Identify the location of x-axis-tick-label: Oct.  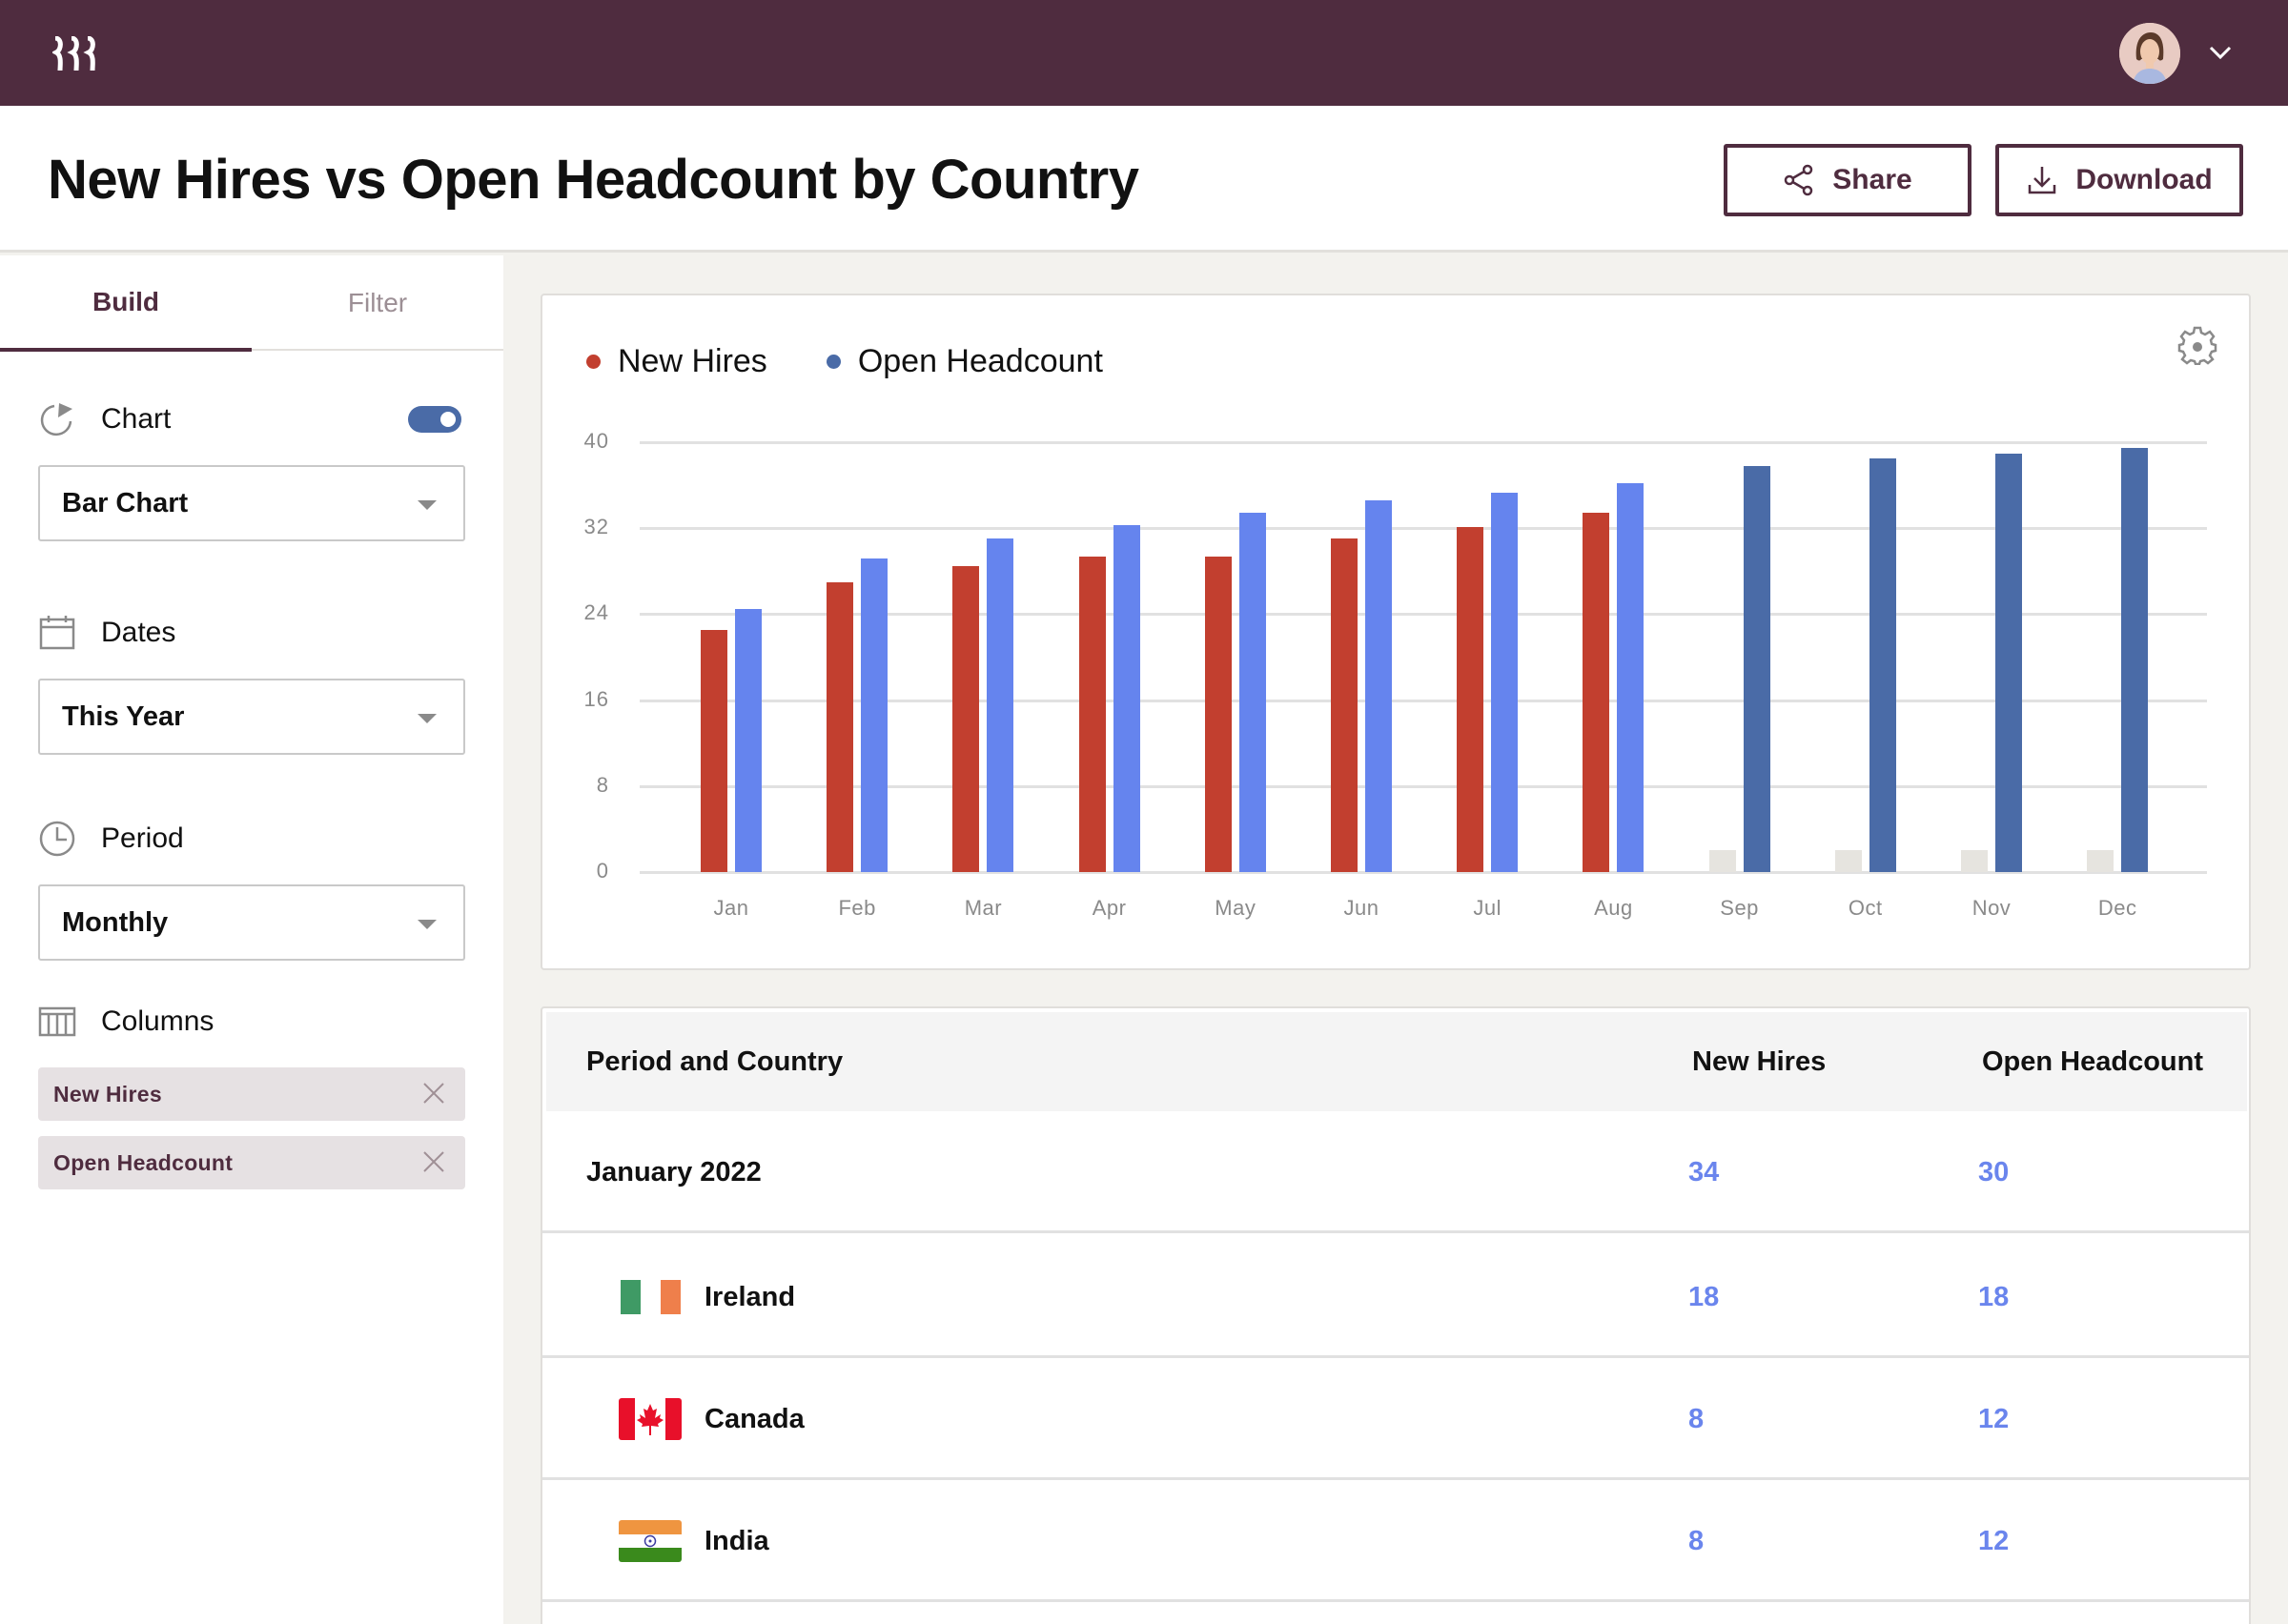
(1865, 908).